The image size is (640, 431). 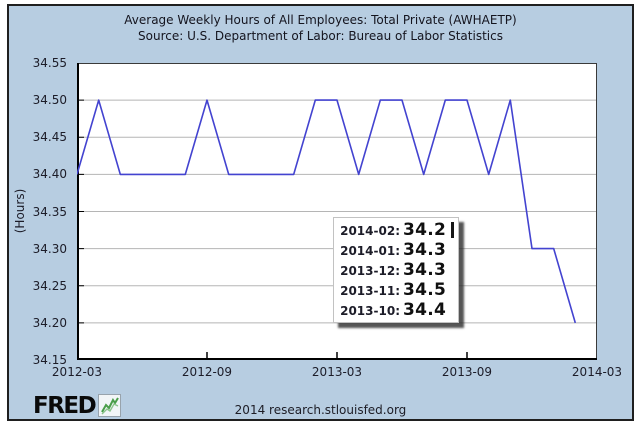 I want to click on tooltip-date: 2013-10:, so click(x=370, y=311).